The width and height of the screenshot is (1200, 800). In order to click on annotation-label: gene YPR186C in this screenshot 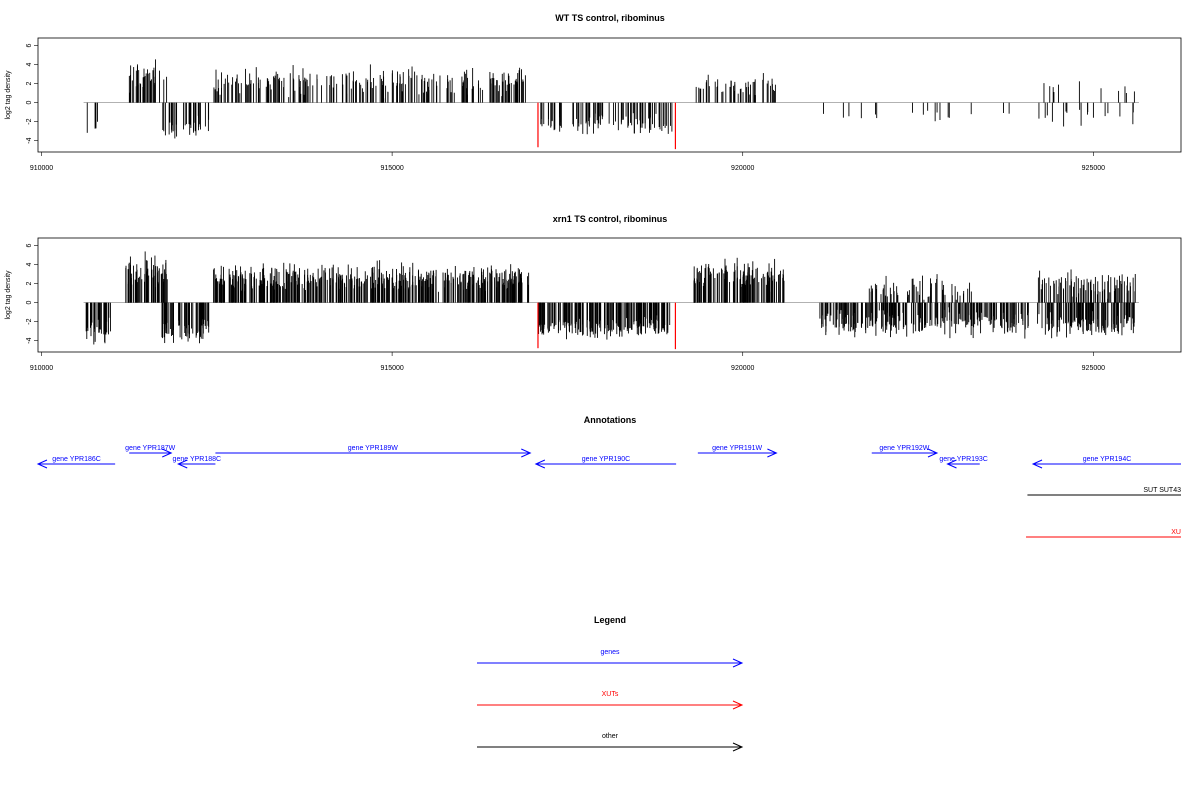, I will do `click(76, 459)`.